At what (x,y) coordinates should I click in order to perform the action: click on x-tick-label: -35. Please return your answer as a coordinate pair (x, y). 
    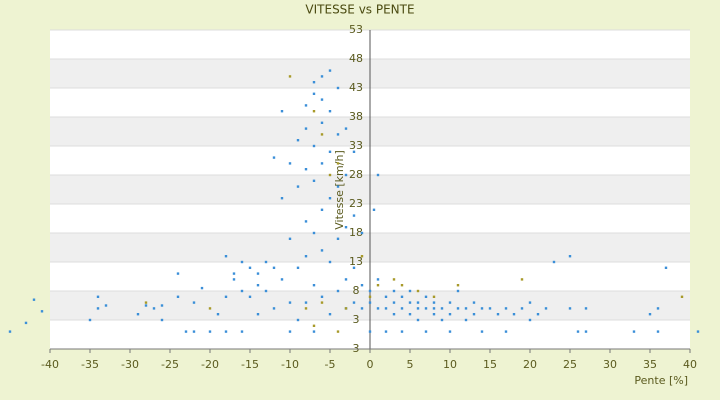
    Looking at the image, I should click on (90, 364).